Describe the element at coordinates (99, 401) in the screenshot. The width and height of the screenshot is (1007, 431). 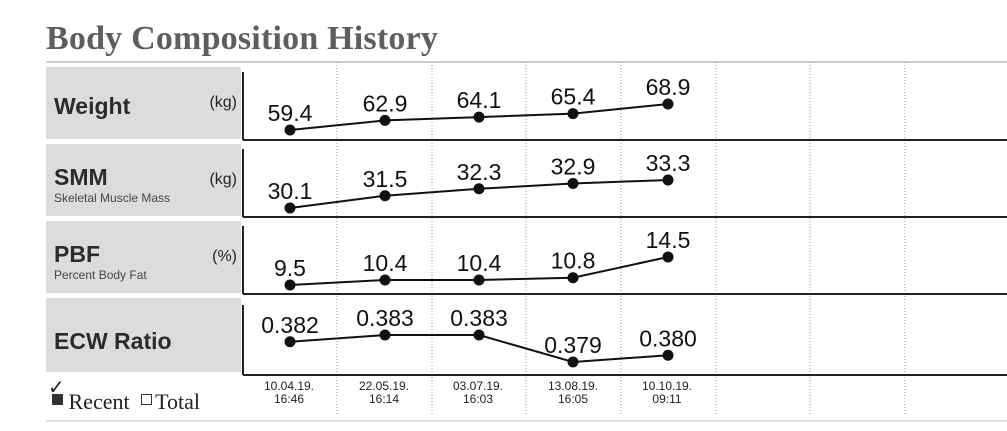
I see `recent-label: Recent` at that location.